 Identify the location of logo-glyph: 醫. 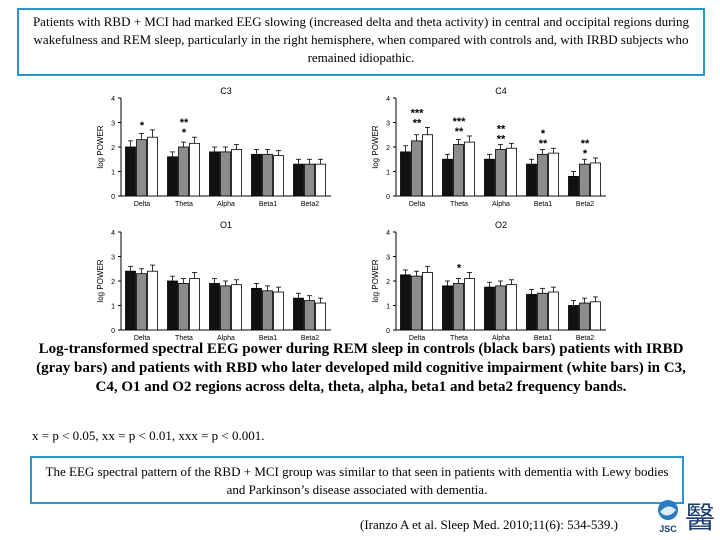
(700, 518).